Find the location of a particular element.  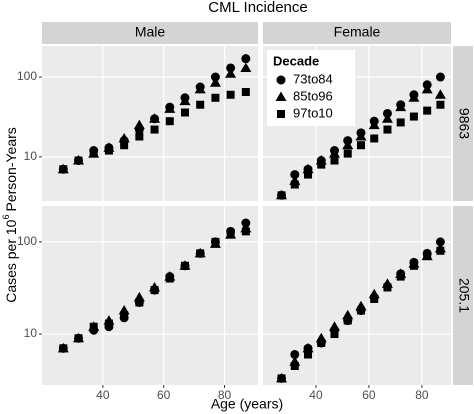

facet-label: Female is located at coordinates (357, 32).